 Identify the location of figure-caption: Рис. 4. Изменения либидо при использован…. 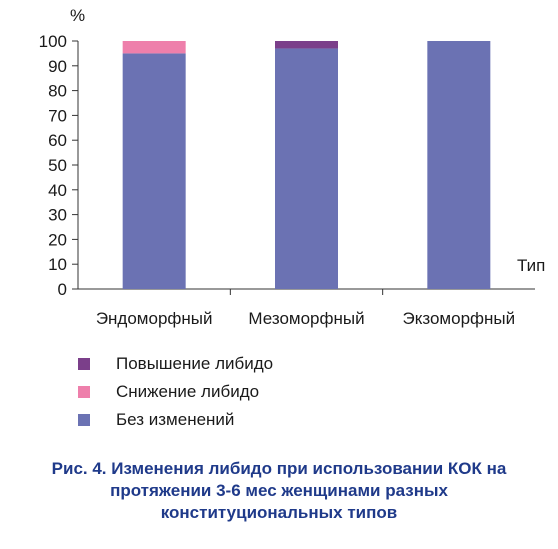
(279, 491).